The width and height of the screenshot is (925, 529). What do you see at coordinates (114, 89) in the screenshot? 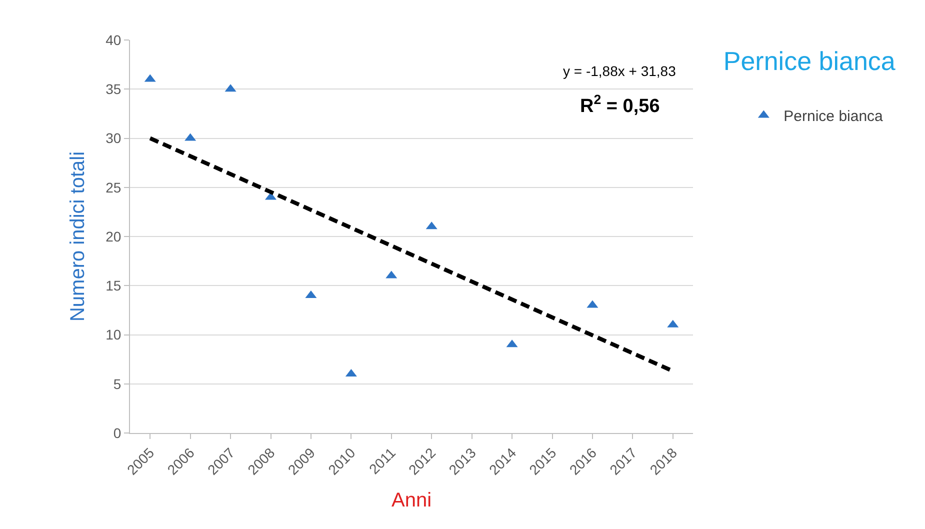
I see `y-tick-label: 35` at bounding box center [114, 89].